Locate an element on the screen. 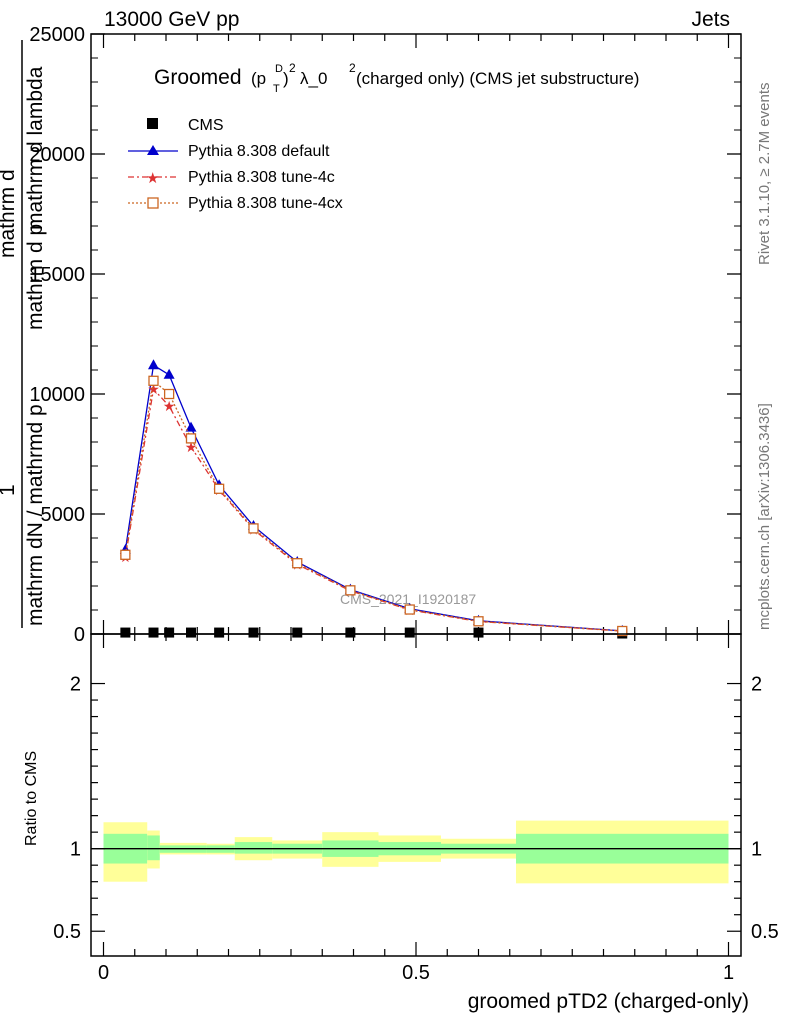 Image resolution: width=786 pixels, height=1024 pixels. main-y-tick-label: 25000 is located at coordinates (57, 35).